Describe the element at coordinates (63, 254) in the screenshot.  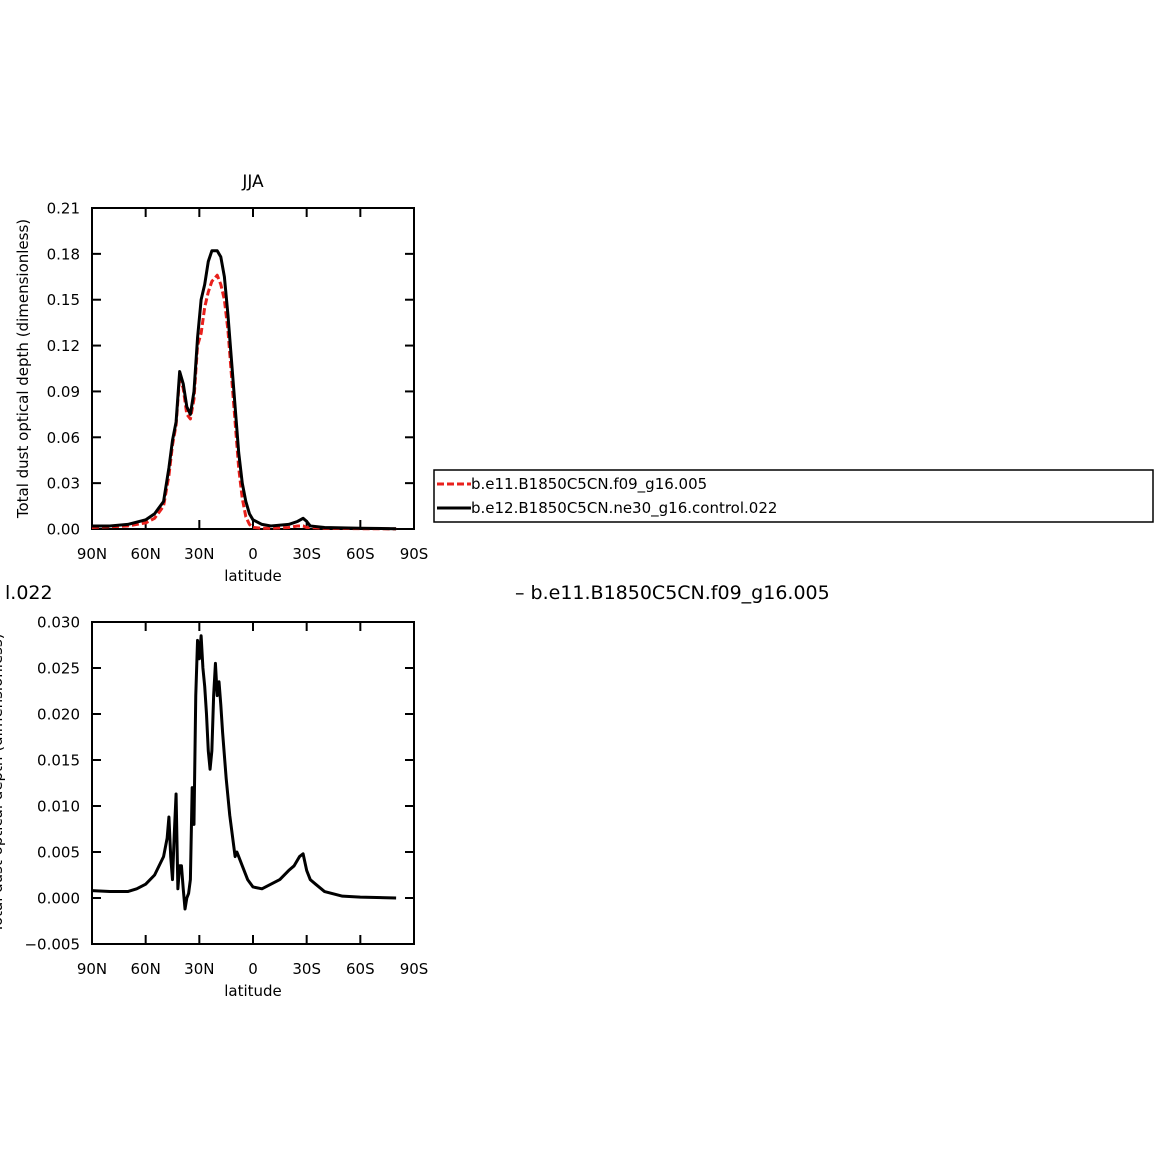
I see `y-tick-label: 0.18` at that location.